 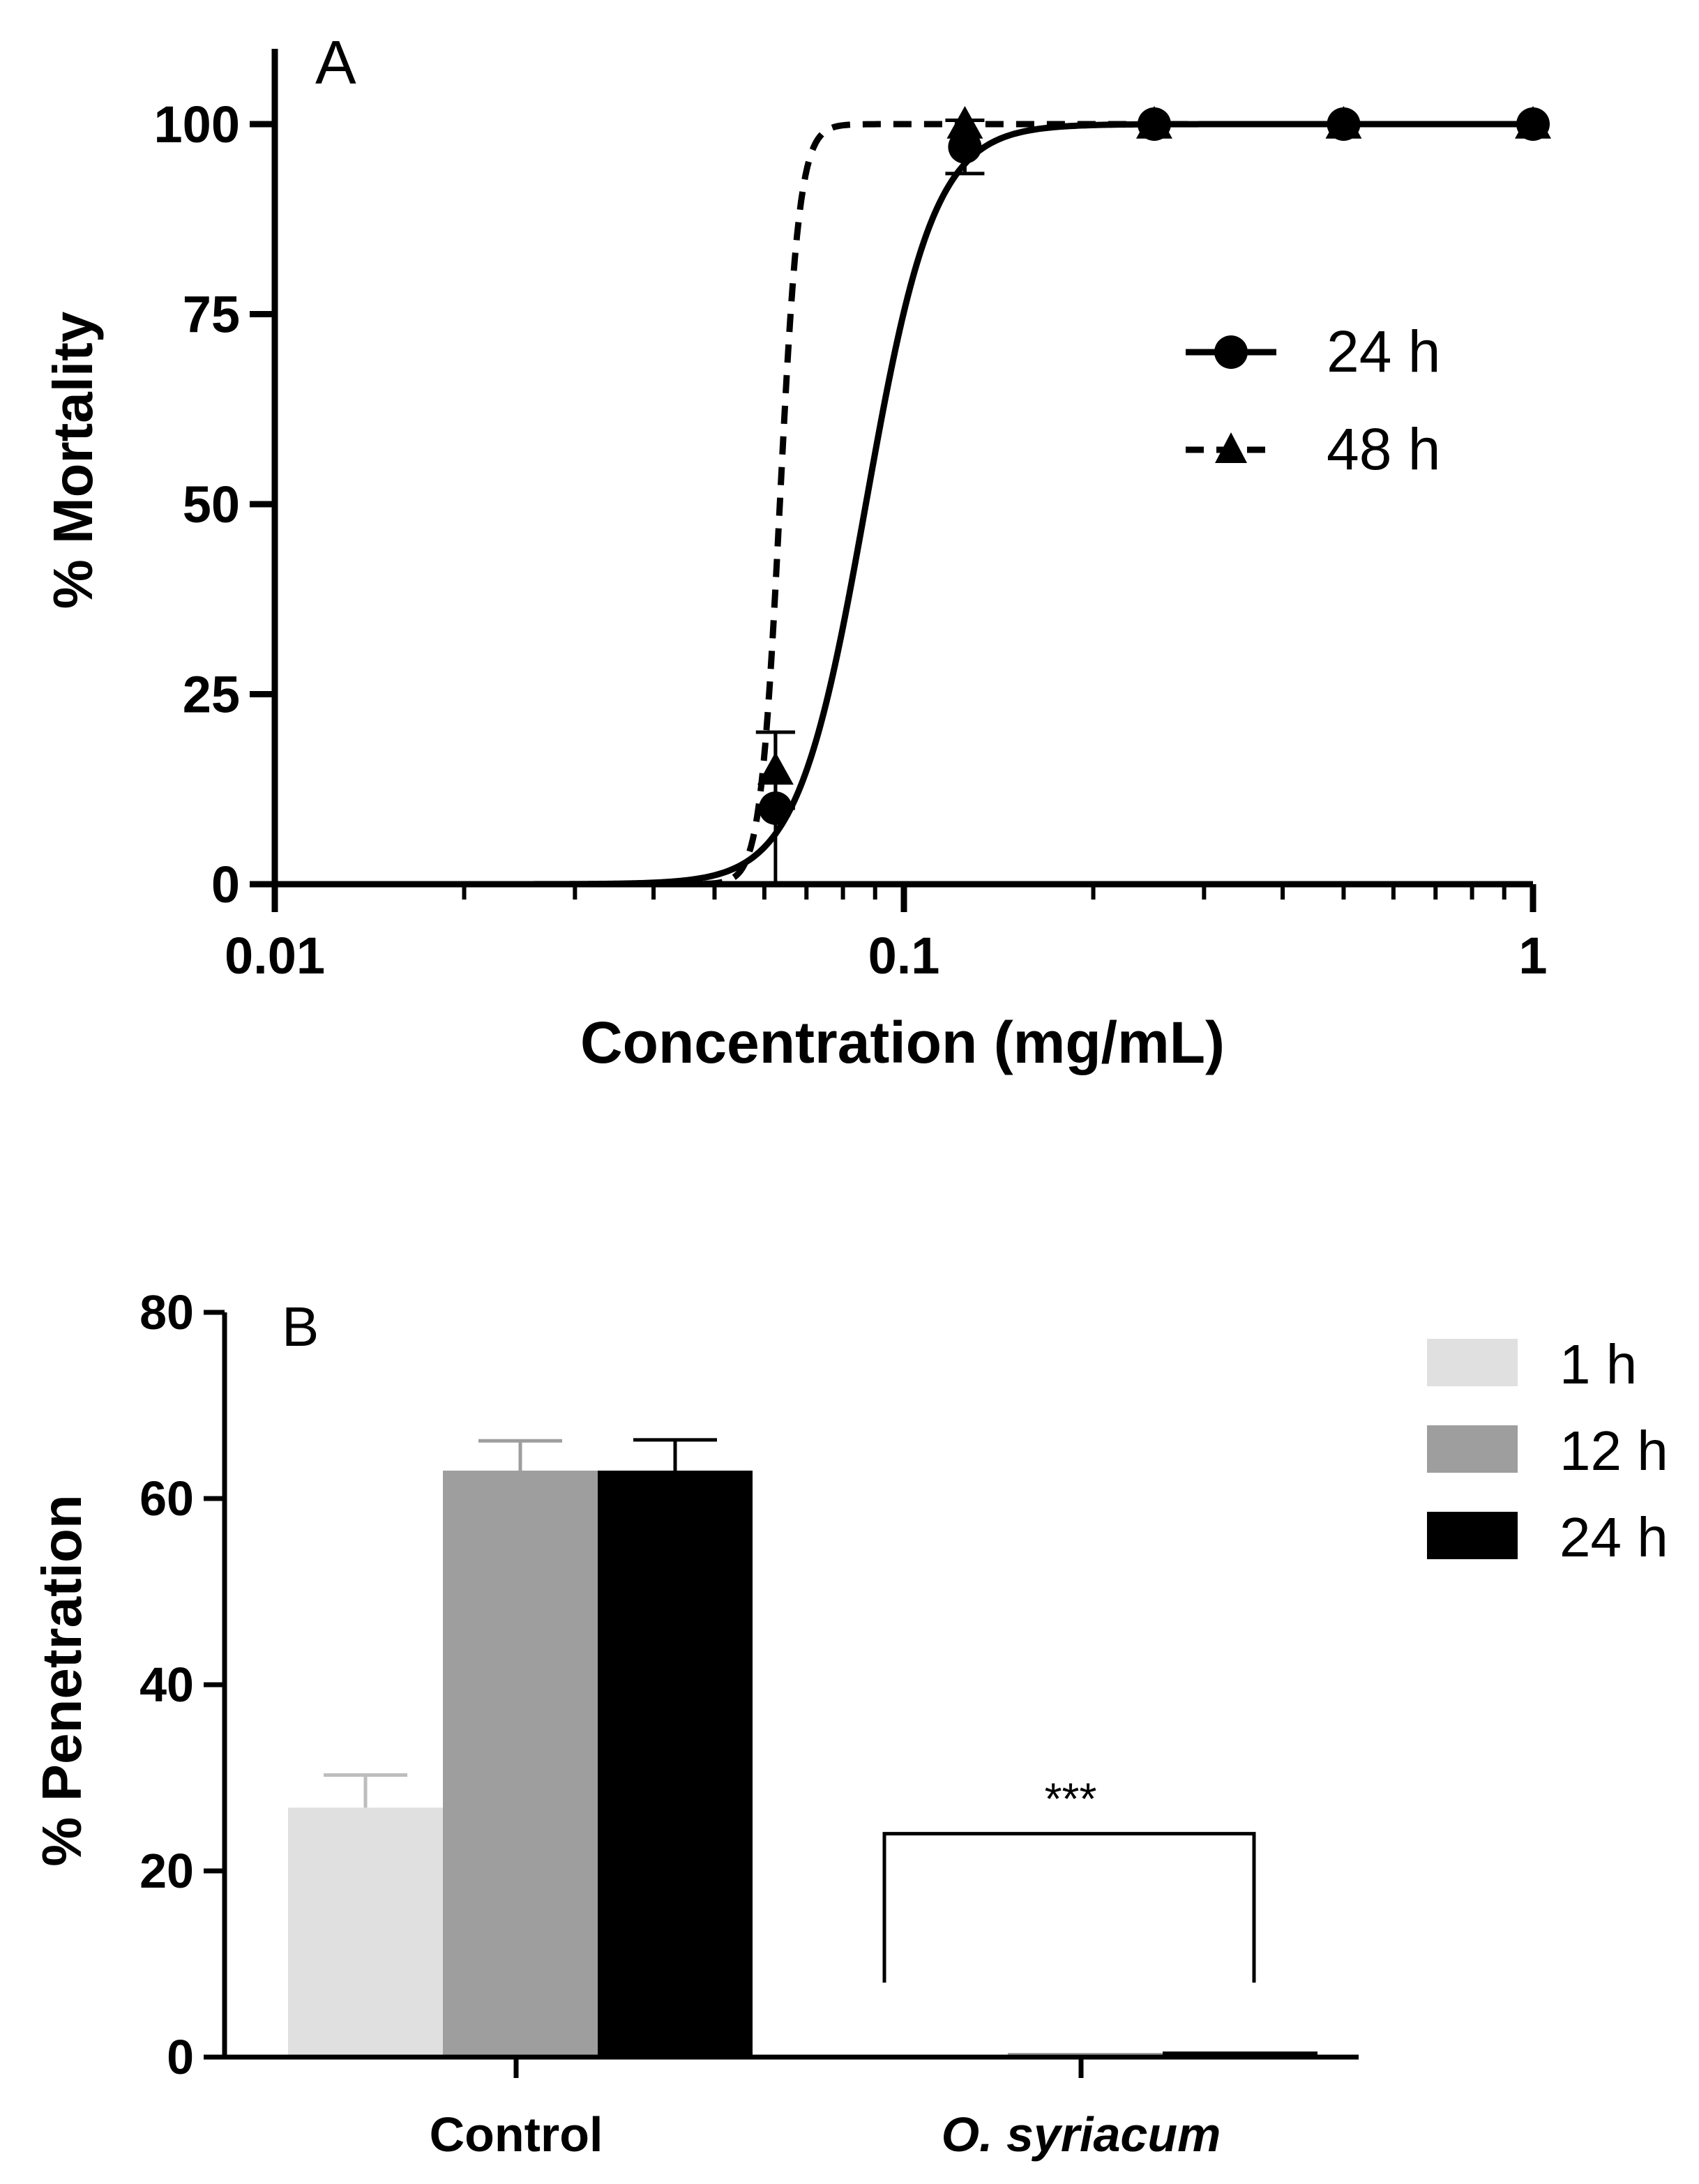 I want to click on panel-b-letter: B, so click(x=300, y=1327).